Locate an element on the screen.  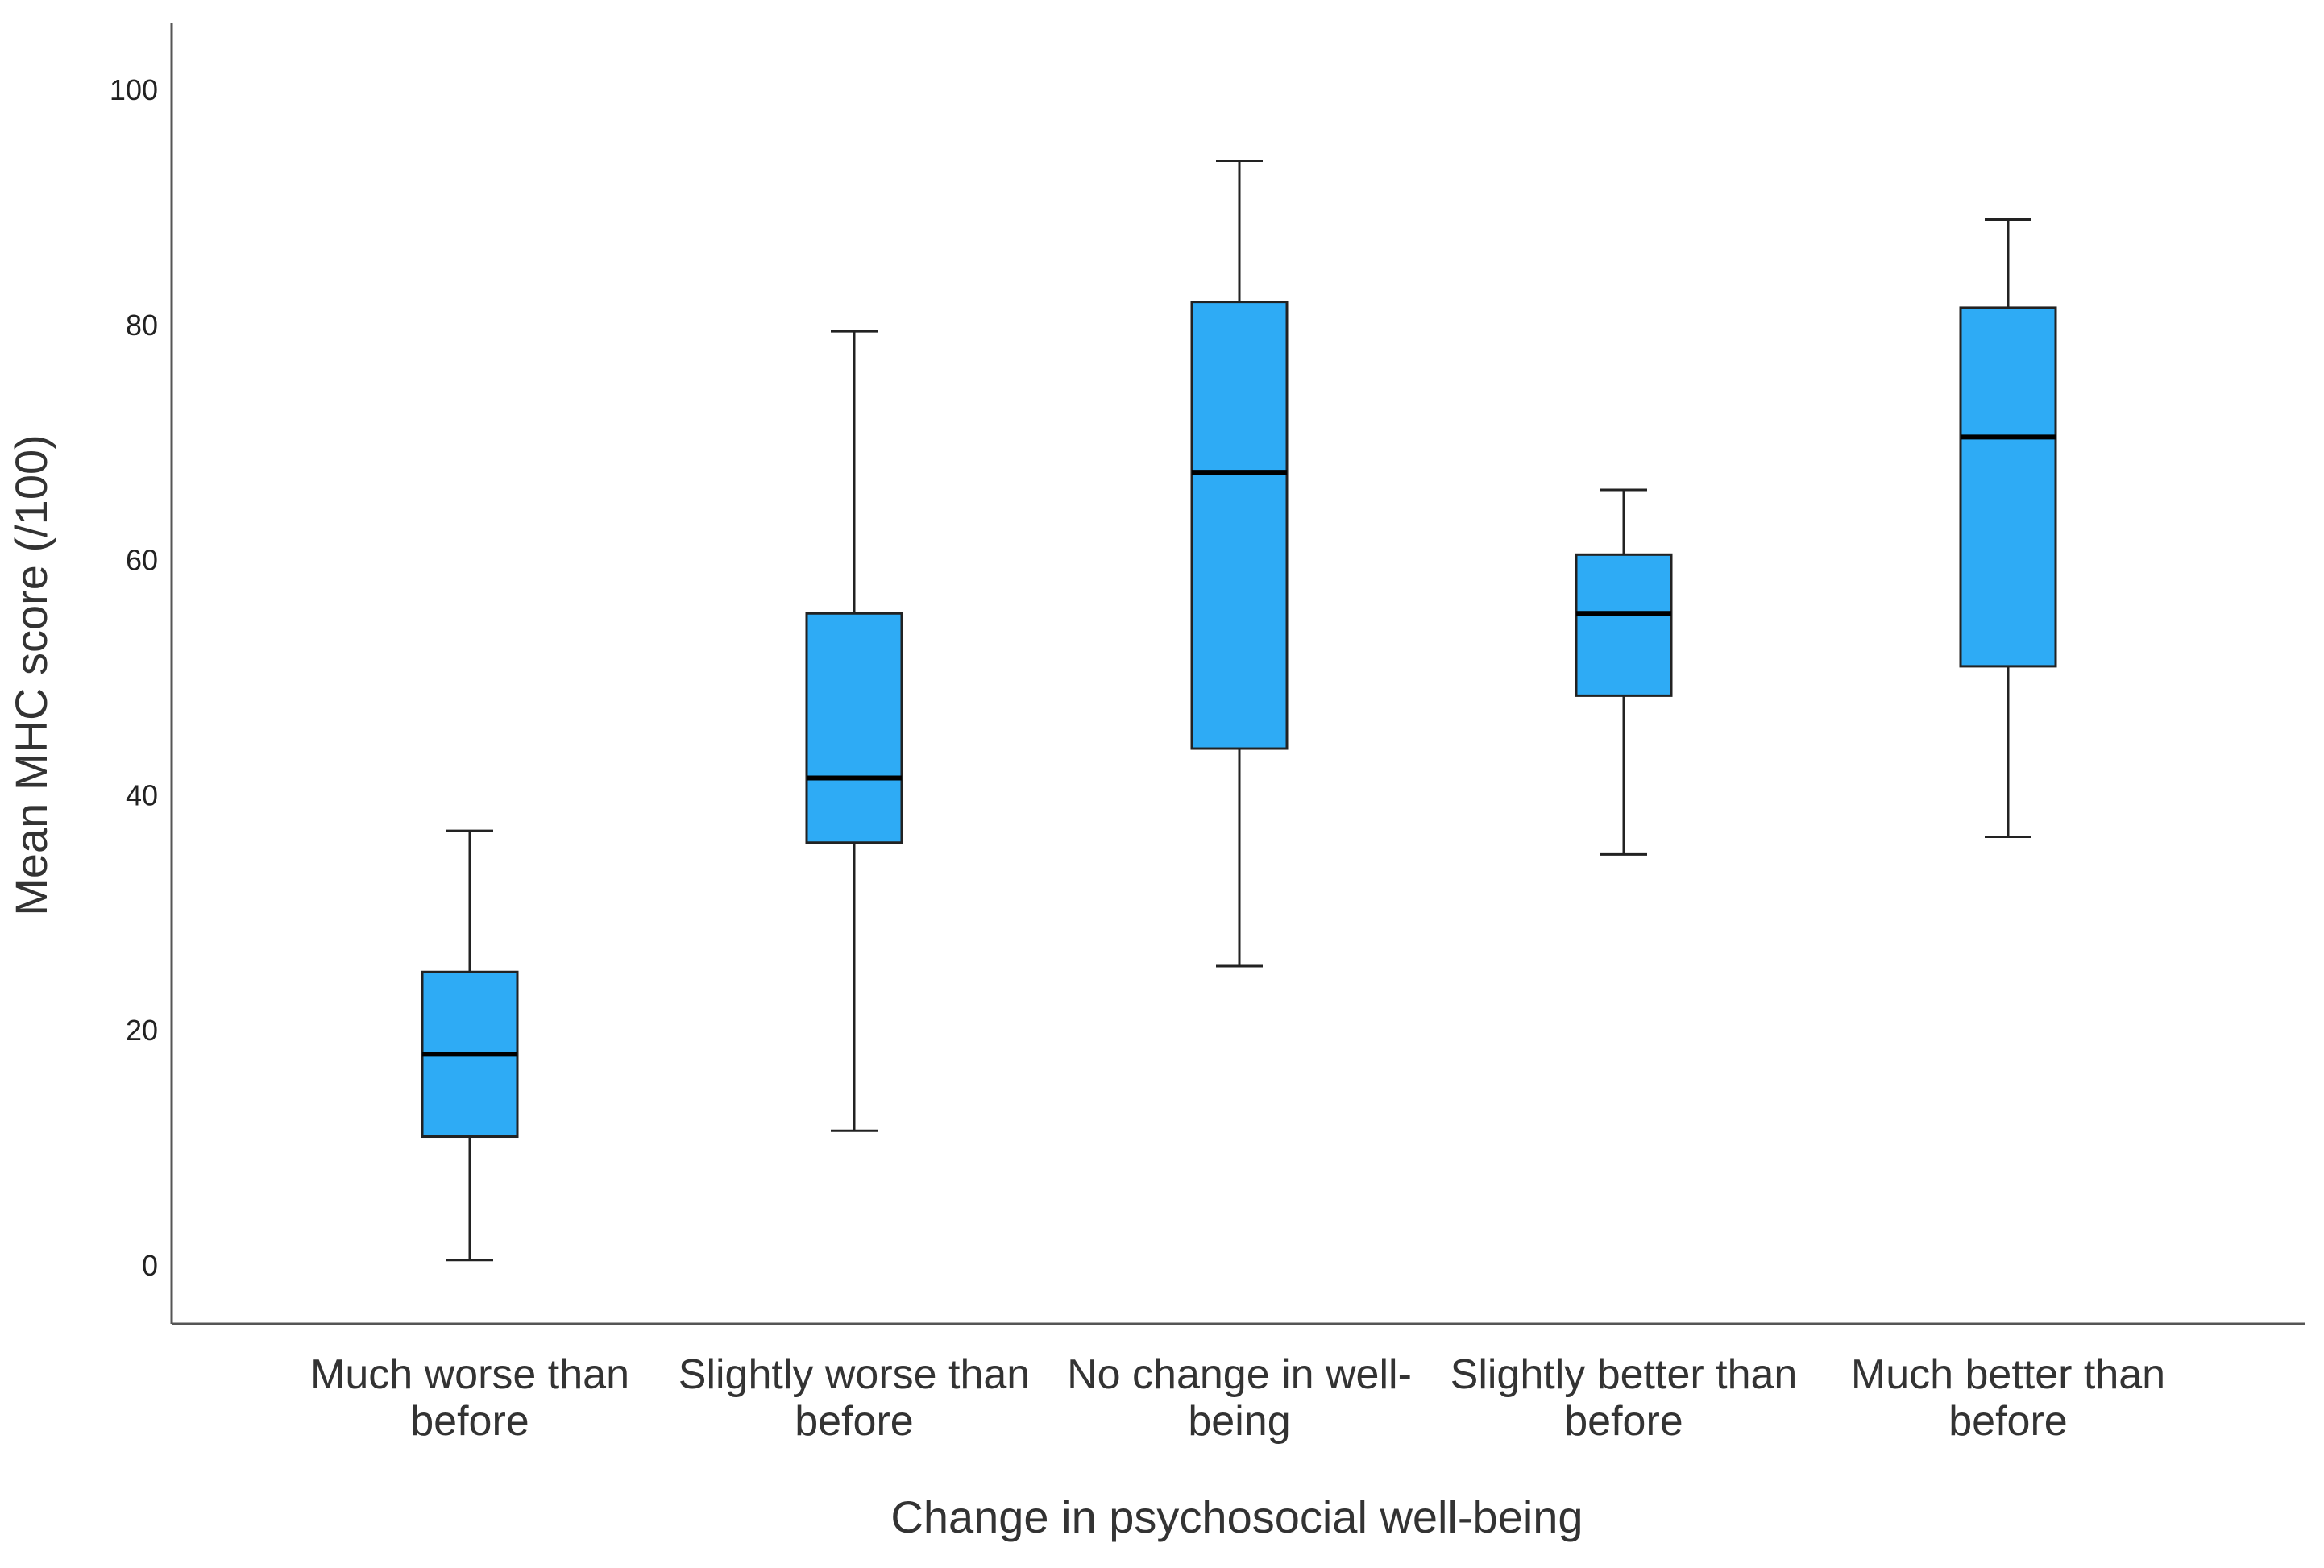
x-category-label-4-line-1: Slightly better than is located at coordinates (1624, 1374).